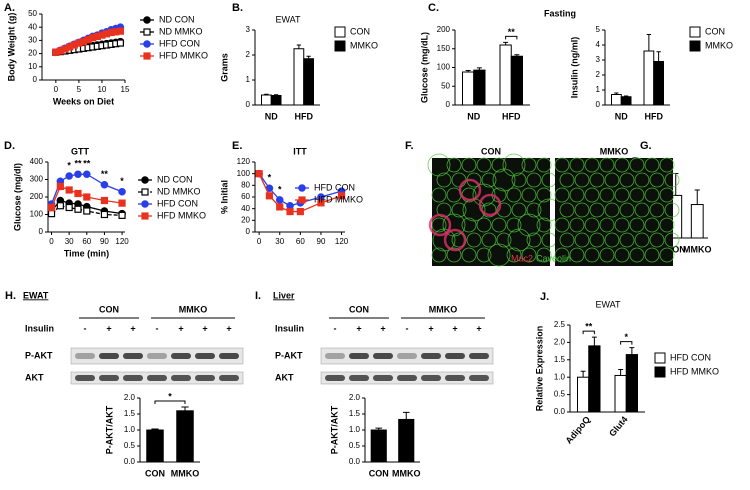 This screenshot has width=750, height=490. What do you see at coordinates (473, 116) in the screenshot?
I see `x-tick-label: ND` at bounding box center [473, 116].